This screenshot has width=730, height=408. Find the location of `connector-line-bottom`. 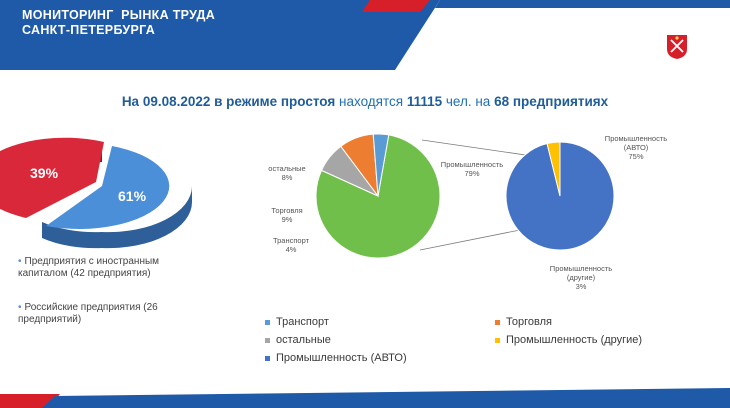

connector-line-bottom is located at coordinates (470, 240).